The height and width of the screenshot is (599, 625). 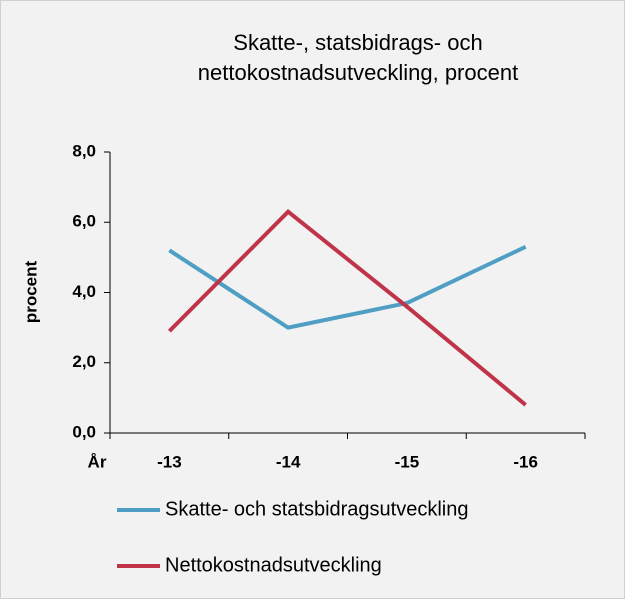 I want to click on x-tick-label: -13, so click(x=169, y=461).